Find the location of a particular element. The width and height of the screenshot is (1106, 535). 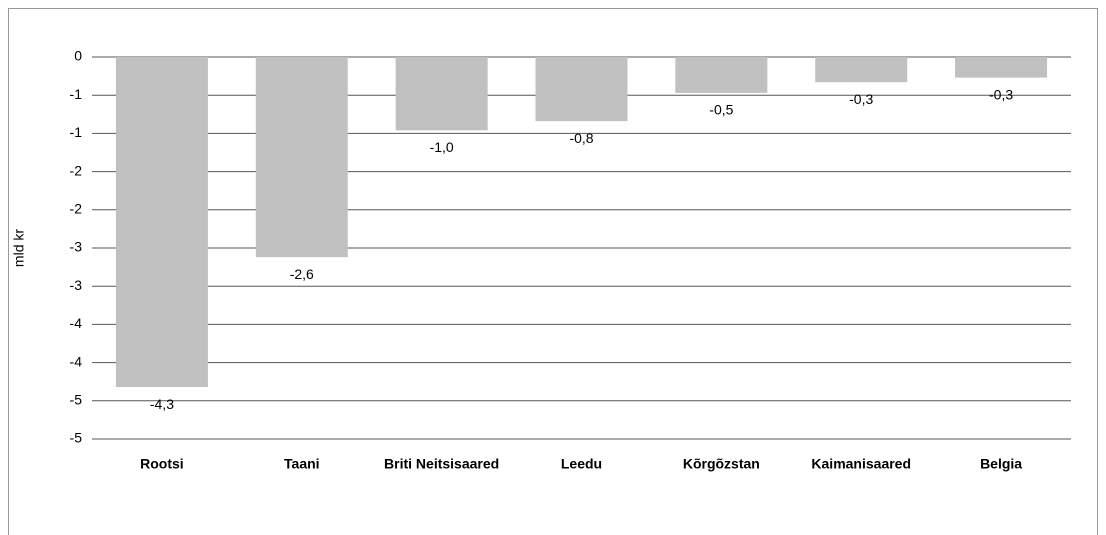

x-tick-label: Taani is located at coordinates (302, 464).